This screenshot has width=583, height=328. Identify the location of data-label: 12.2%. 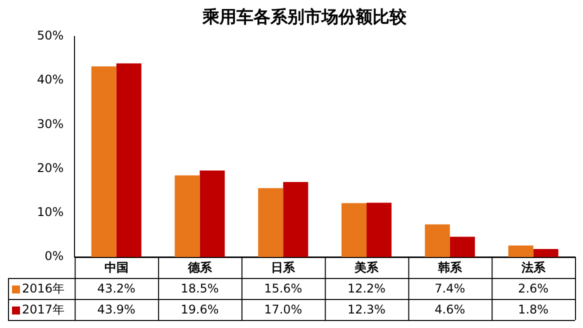
(366, 289).